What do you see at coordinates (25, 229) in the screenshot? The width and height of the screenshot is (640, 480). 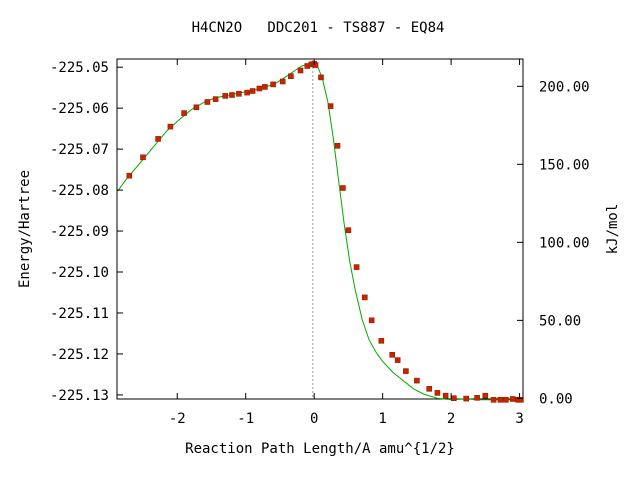 I see `y-axis-label: Energy/Hartree` at bounding box center [25, 229].